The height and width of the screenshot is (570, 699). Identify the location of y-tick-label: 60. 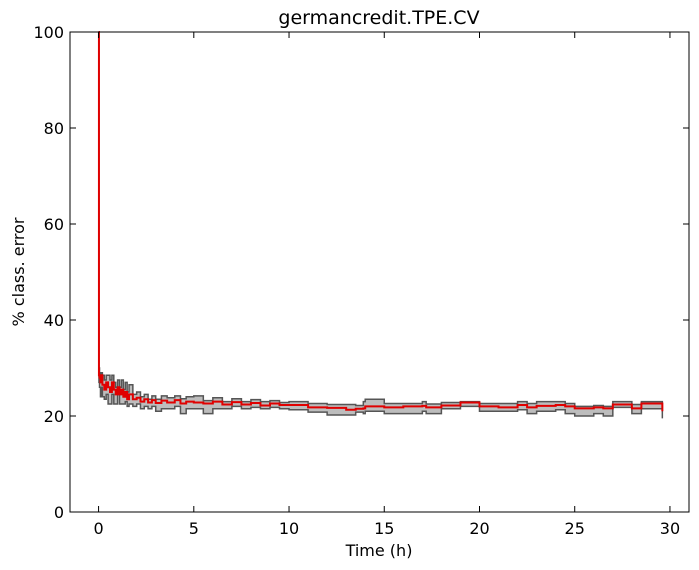
(54, 224).